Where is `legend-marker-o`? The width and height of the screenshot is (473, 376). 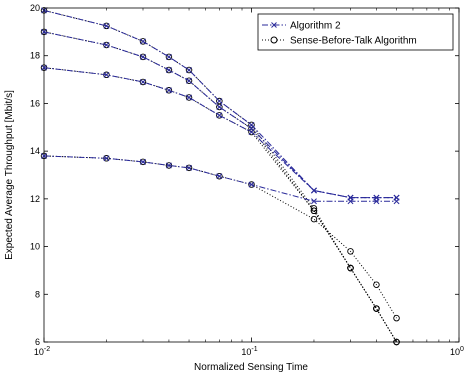 legend-marker-o is located at coordinates (274, 40).